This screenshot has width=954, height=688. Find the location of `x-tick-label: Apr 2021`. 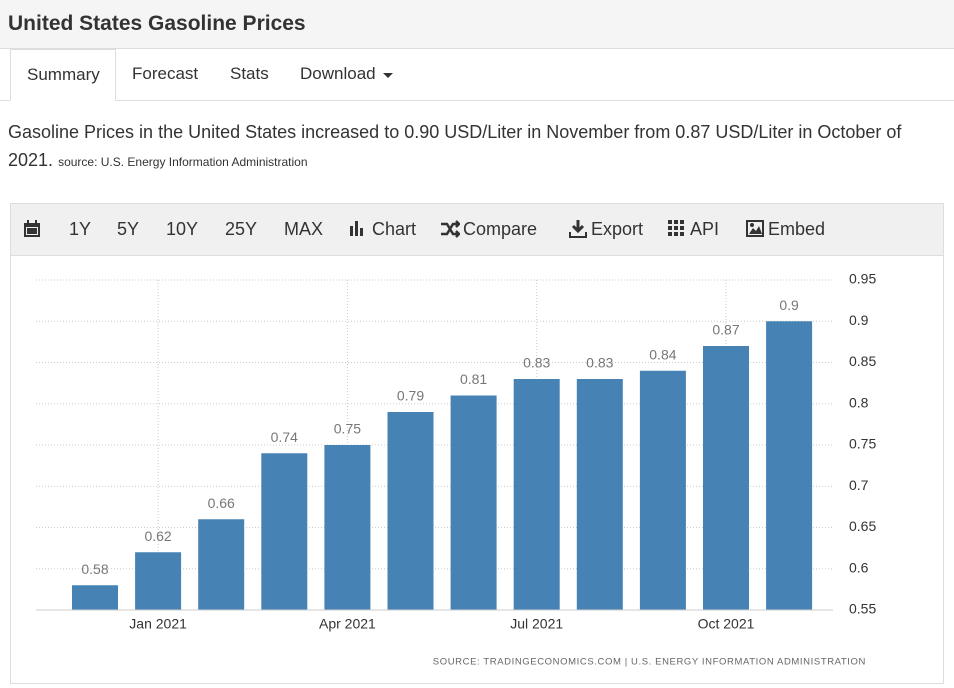

x-tick-label: Apr 2021 is located at coordinates (347, 624).